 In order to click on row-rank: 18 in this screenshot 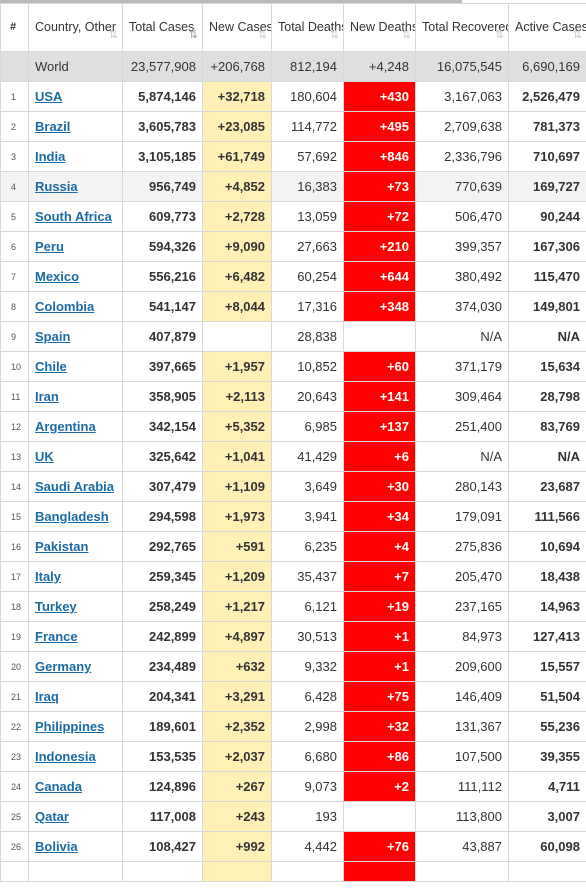, I will do `click(14, 606)`.